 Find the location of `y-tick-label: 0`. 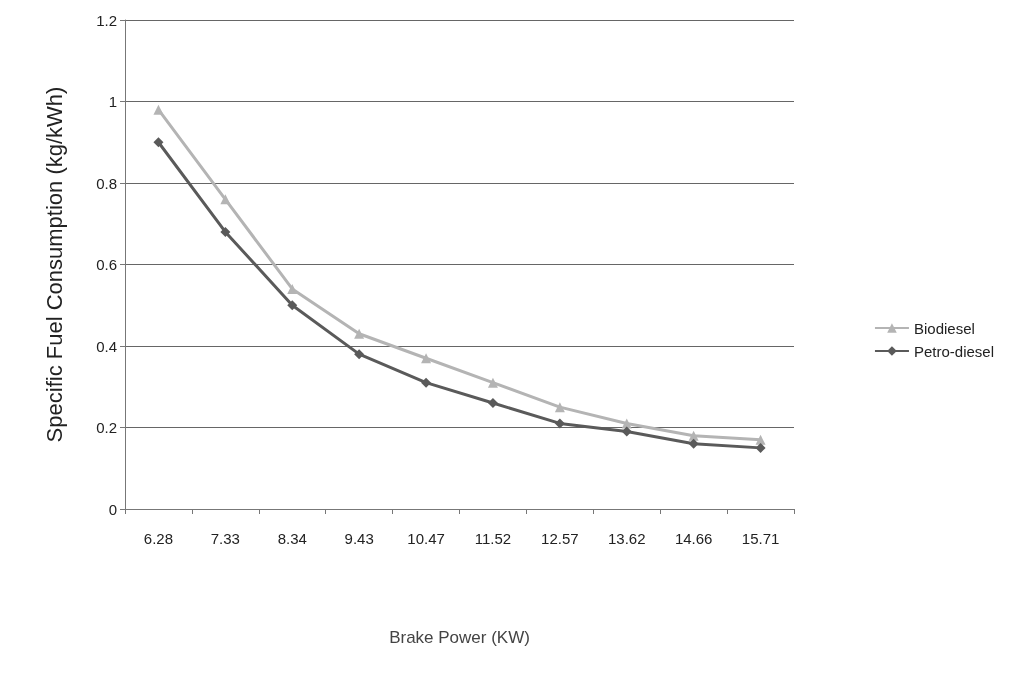

y-tick-label: 0 is located at coordinates (112, 509).